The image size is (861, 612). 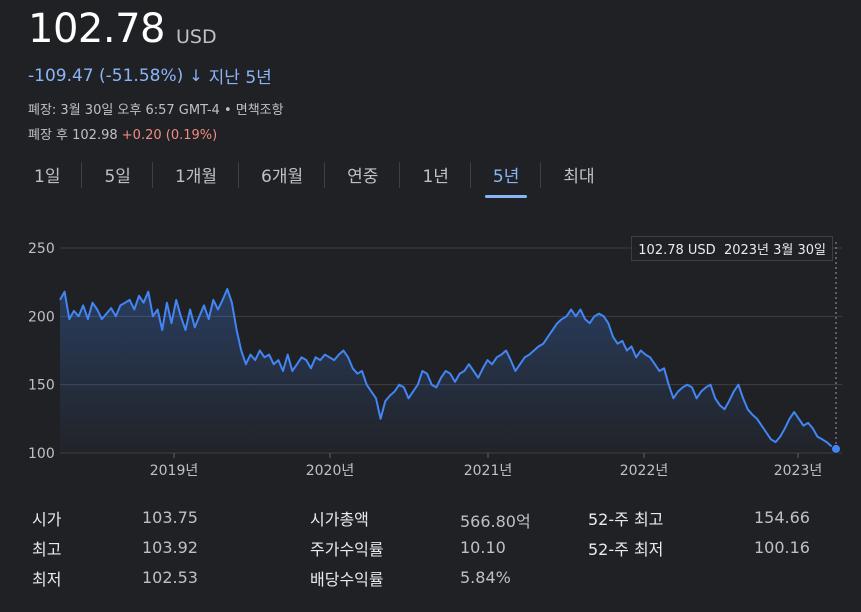 What do you see at coordinates (196, 175) in the screenshot?
I see `tab-1m: 1개월` at bounding box center [196, 175].